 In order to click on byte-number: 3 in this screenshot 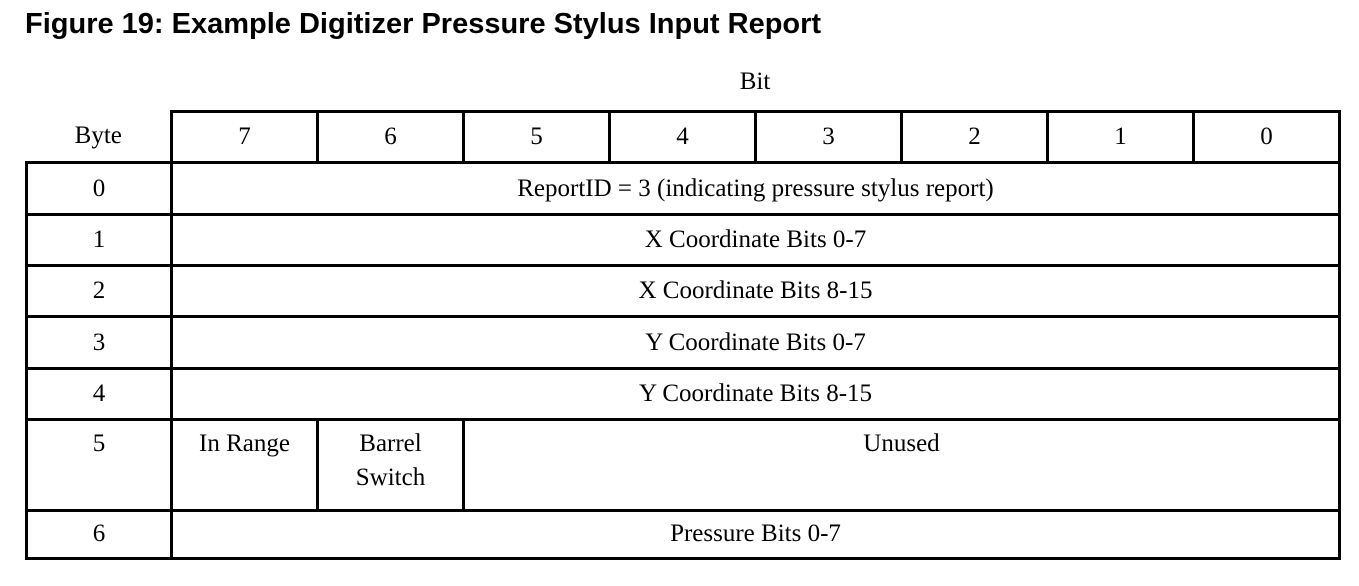, I will do `click(99, 342)`.